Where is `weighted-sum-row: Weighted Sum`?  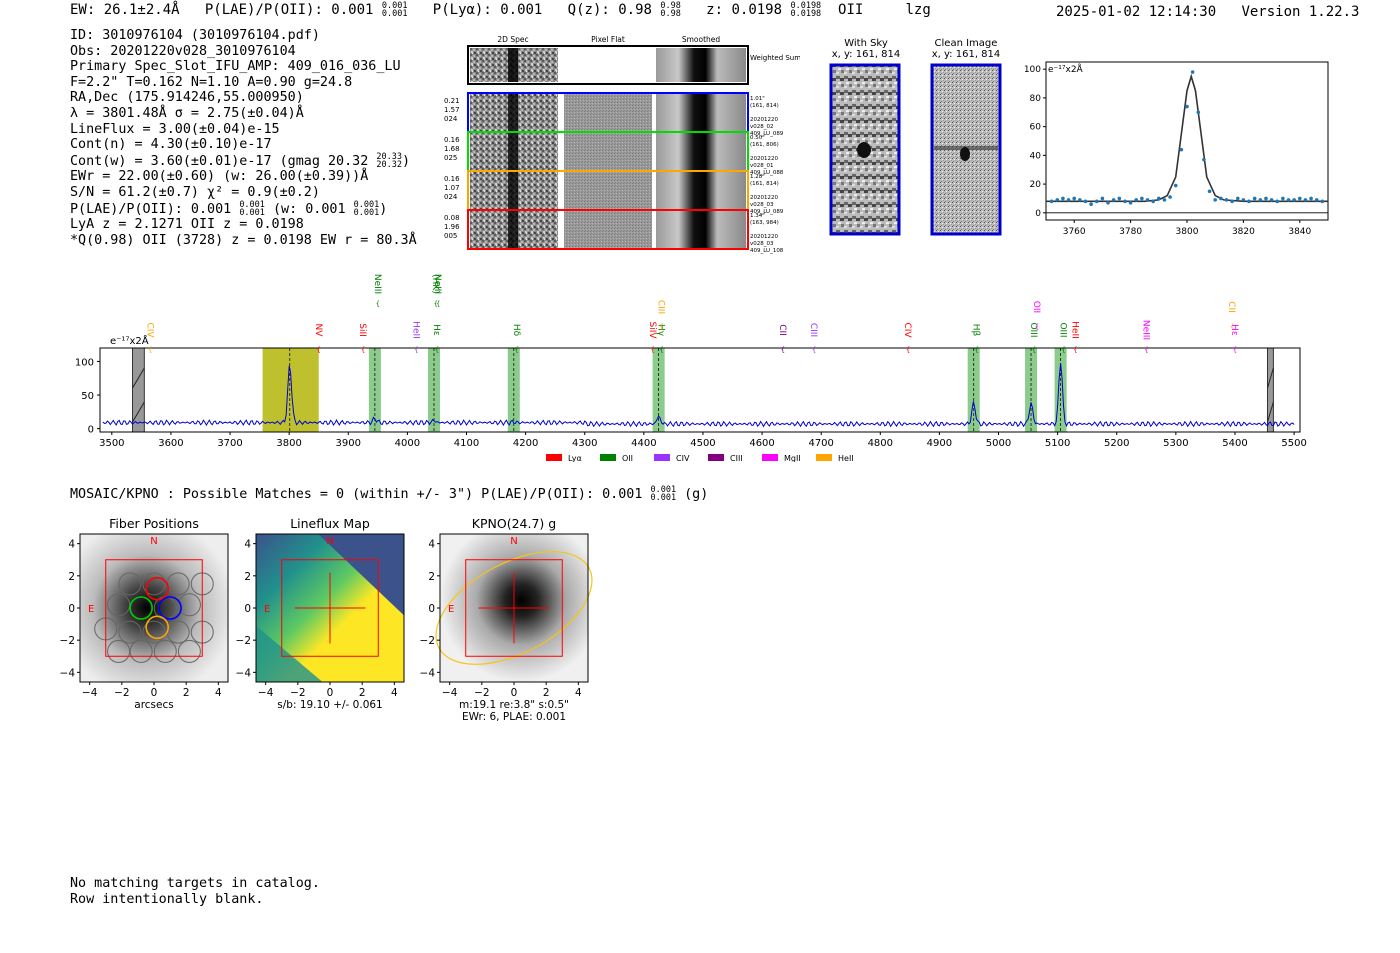 weighted-sum-row: Weighted Sum is located at coordinates (633, 65).